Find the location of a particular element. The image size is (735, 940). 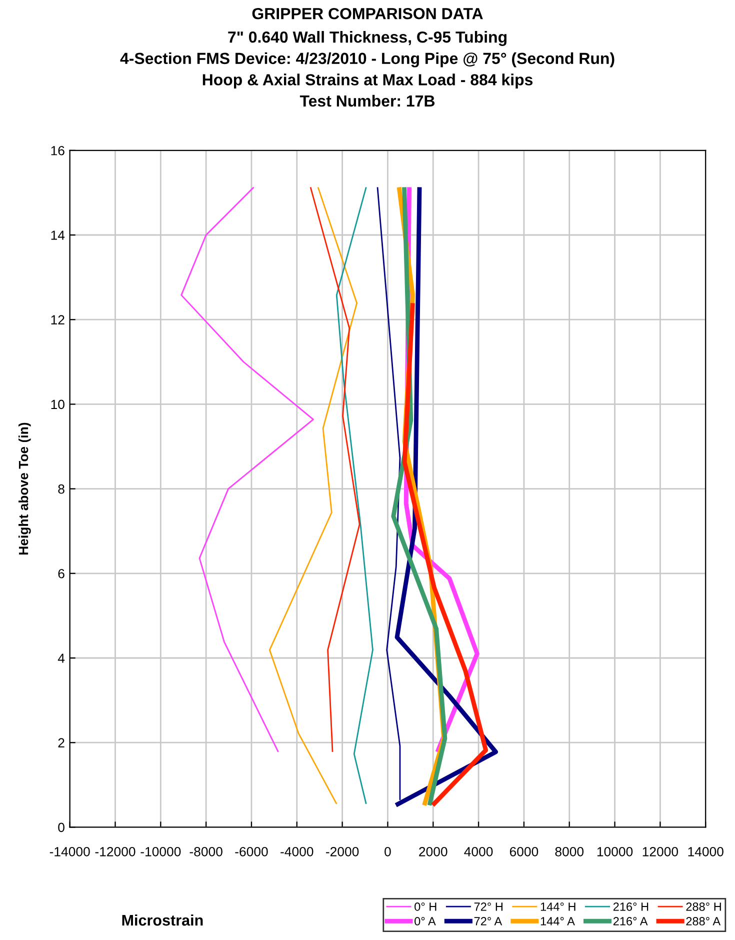

x-tick-label: -10000 is located at coordinates (160, 851).